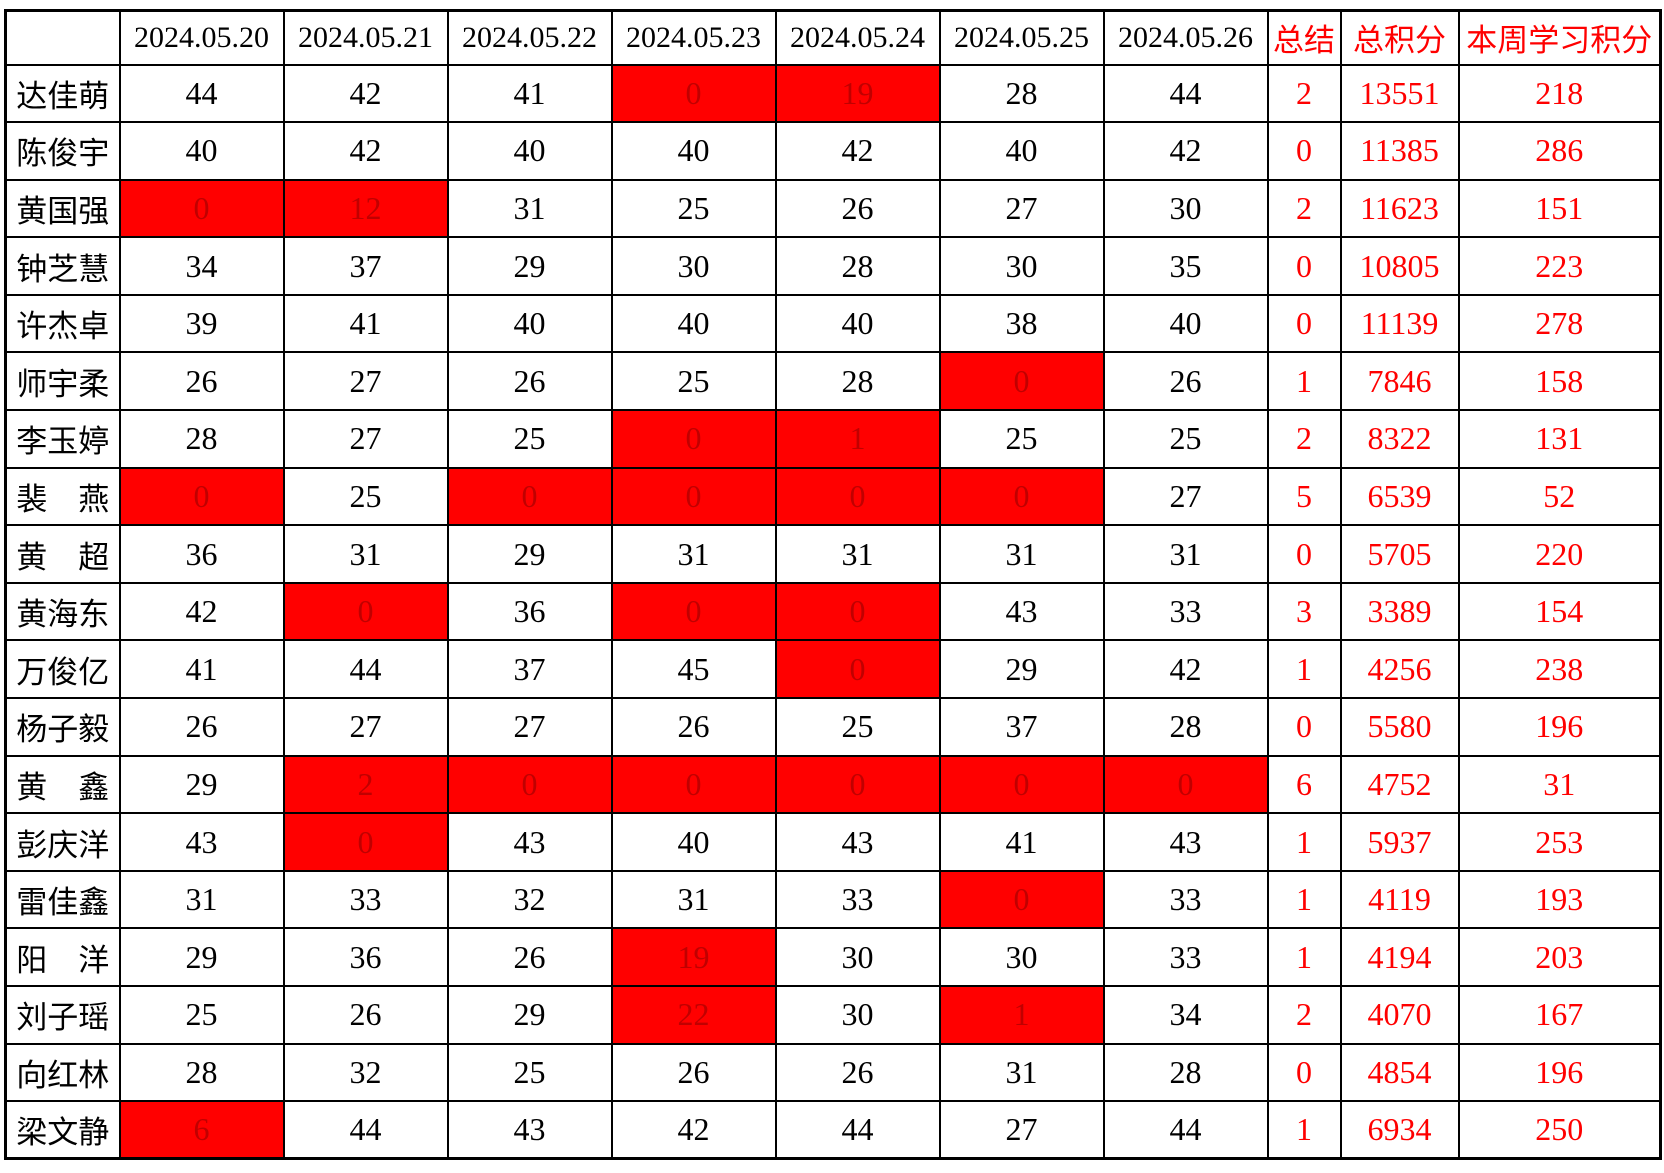 This screenshot has height=1173, width=1664. Describe the element at coordinates (1304, 1015) in the screenshot. I see `summary-count-cell: 2` at that location.